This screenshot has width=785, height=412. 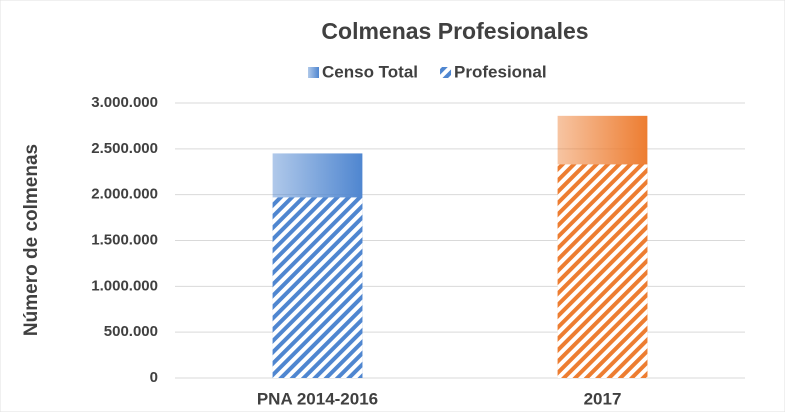 I want to click on y-tick-label: 2.500.000, so click(x=124, y=148).